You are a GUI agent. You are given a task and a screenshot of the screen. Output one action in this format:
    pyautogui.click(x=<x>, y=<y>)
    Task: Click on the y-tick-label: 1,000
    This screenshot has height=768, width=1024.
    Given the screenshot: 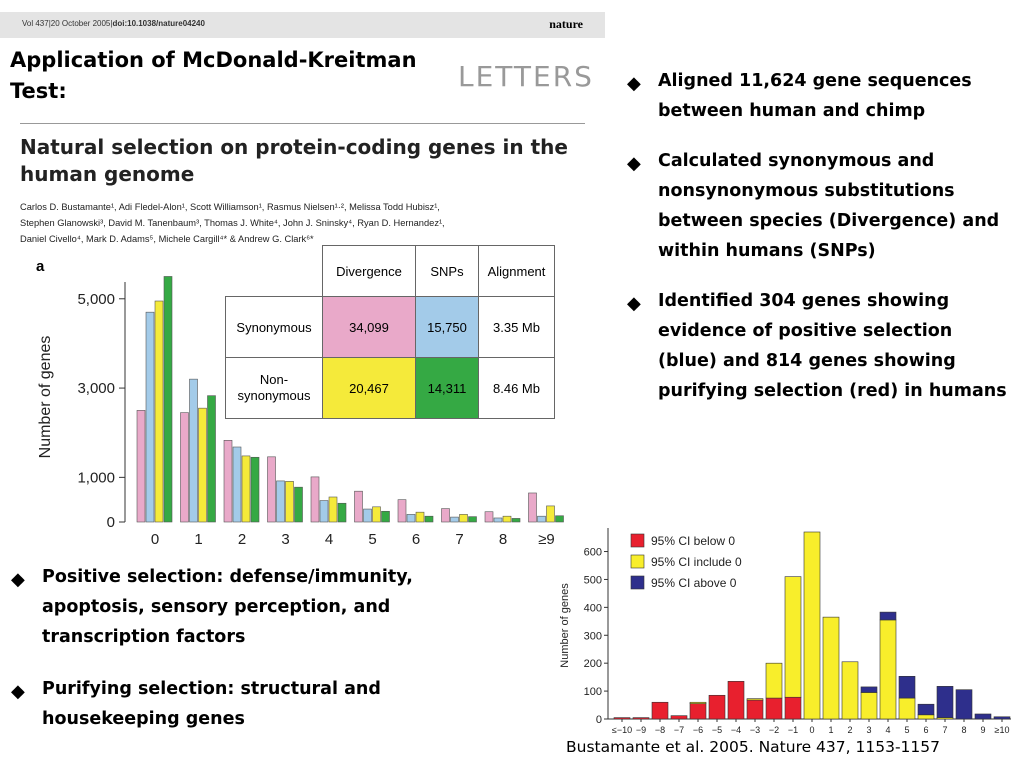 What is the action you would take?
    pyautogui.click(x=96, y=477)
    